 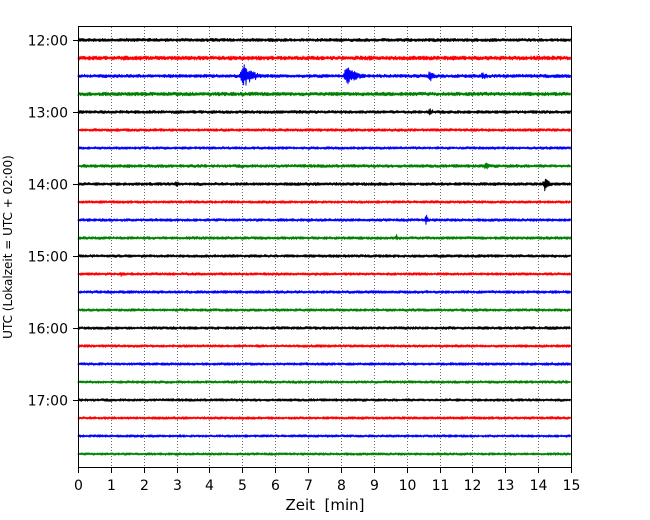 I want to click on x-tick-label-8: 8, so click(x=341, y=486).